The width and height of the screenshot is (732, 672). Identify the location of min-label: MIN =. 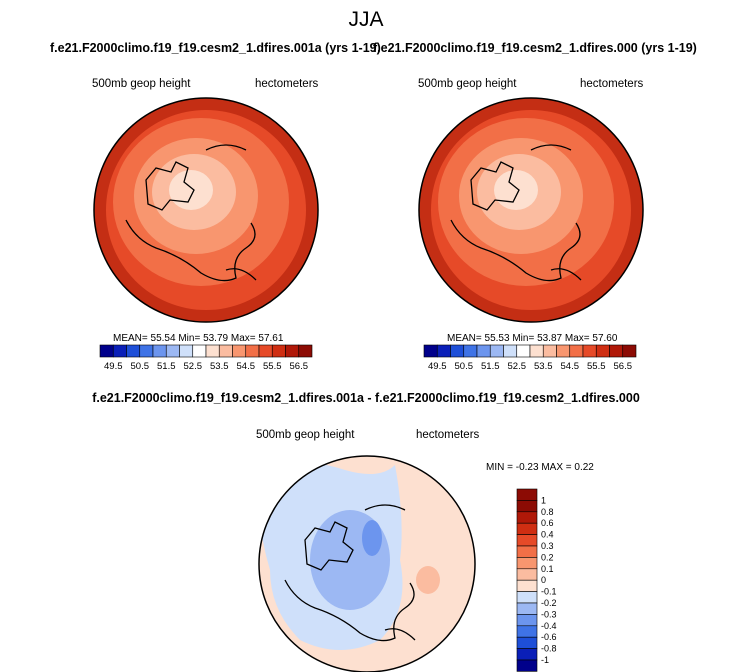
(499, 467).